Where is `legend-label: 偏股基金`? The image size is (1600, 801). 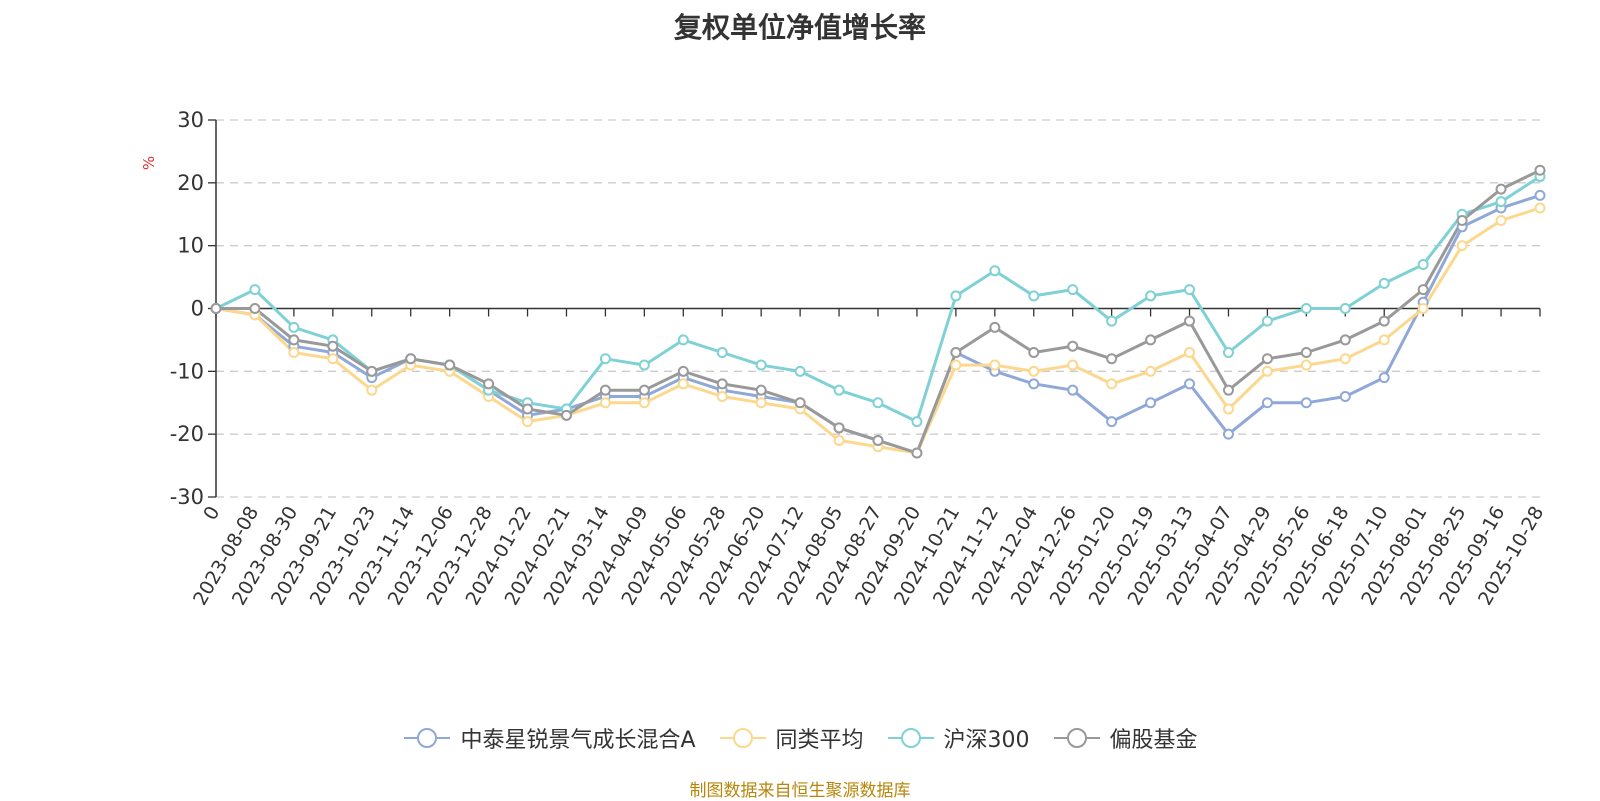
legend-label: 偏股基金 is located at coordinates (1153, 740).